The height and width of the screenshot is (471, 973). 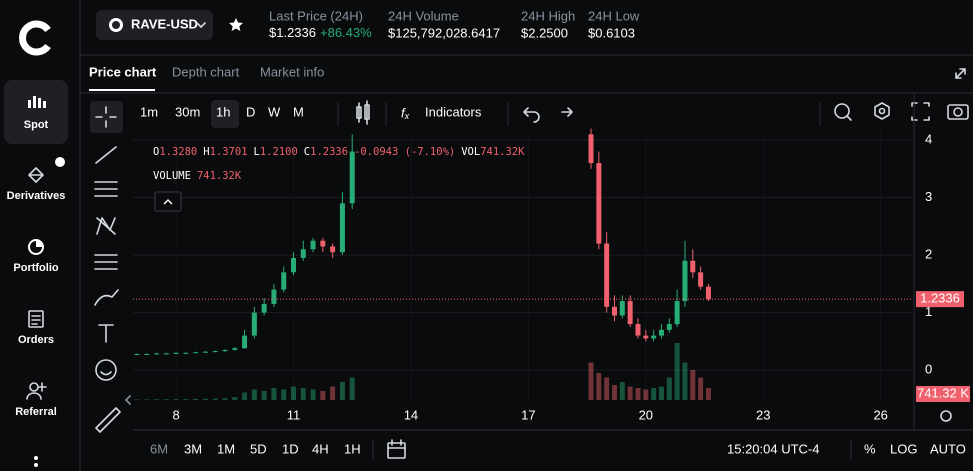 What do you see at coordinates (236, 24) in the screenshot?
I see `favorite-star` at bounding box center [236, 24].